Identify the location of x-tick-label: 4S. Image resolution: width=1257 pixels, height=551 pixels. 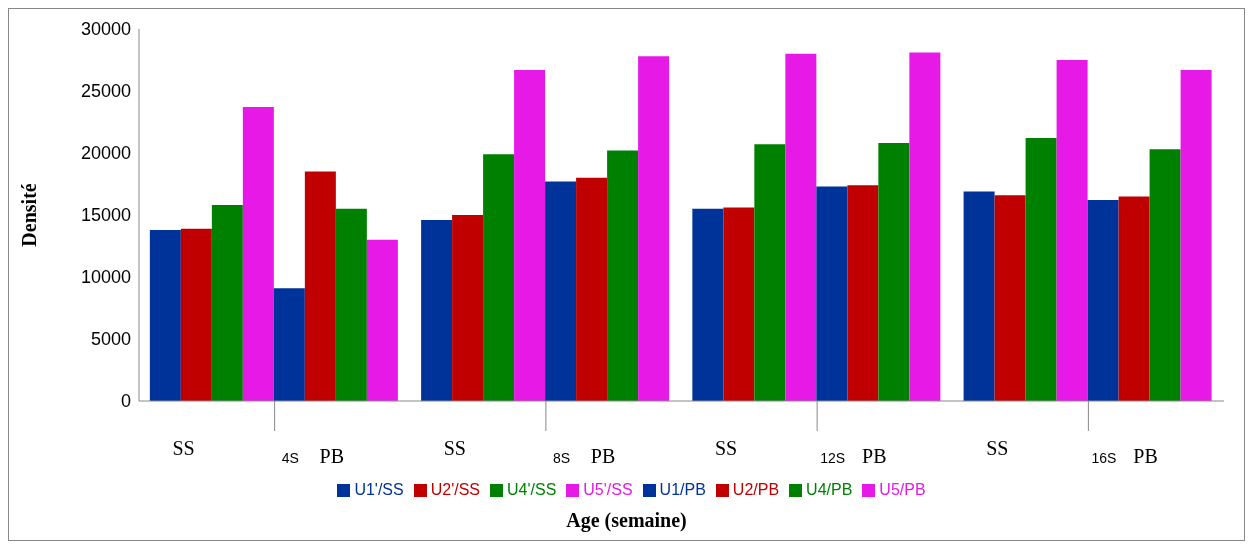
(290, 458).